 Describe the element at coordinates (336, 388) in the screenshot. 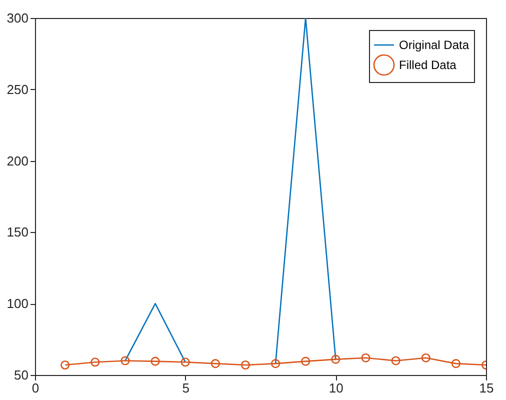

I see `x-tick-label: 10` at that location.